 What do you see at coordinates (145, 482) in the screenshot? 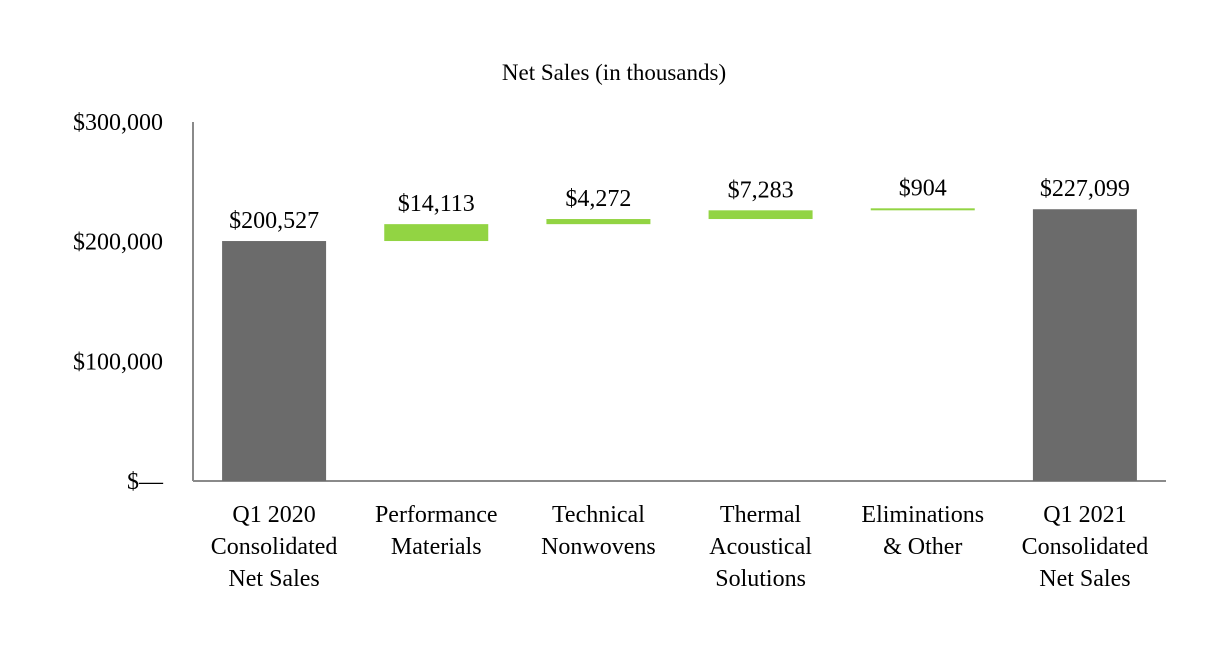
I see `y-tick-label: $—` at bounding box center [145, 482].